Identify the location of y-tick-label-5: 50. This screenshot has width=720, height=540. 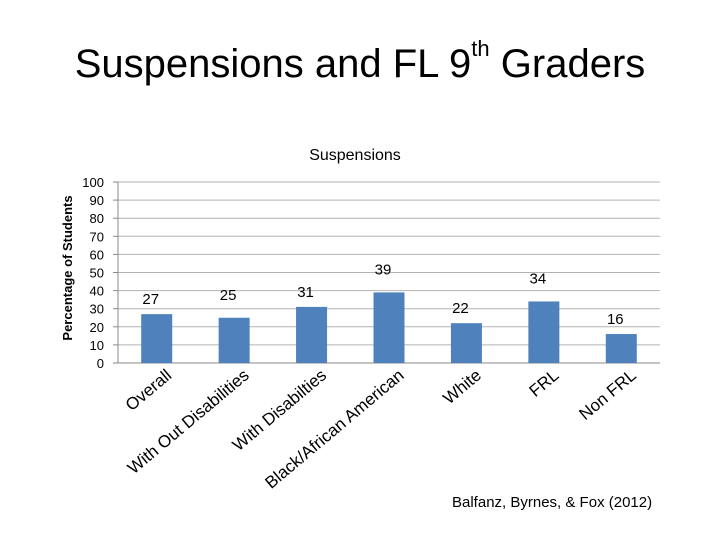
(97, 273).